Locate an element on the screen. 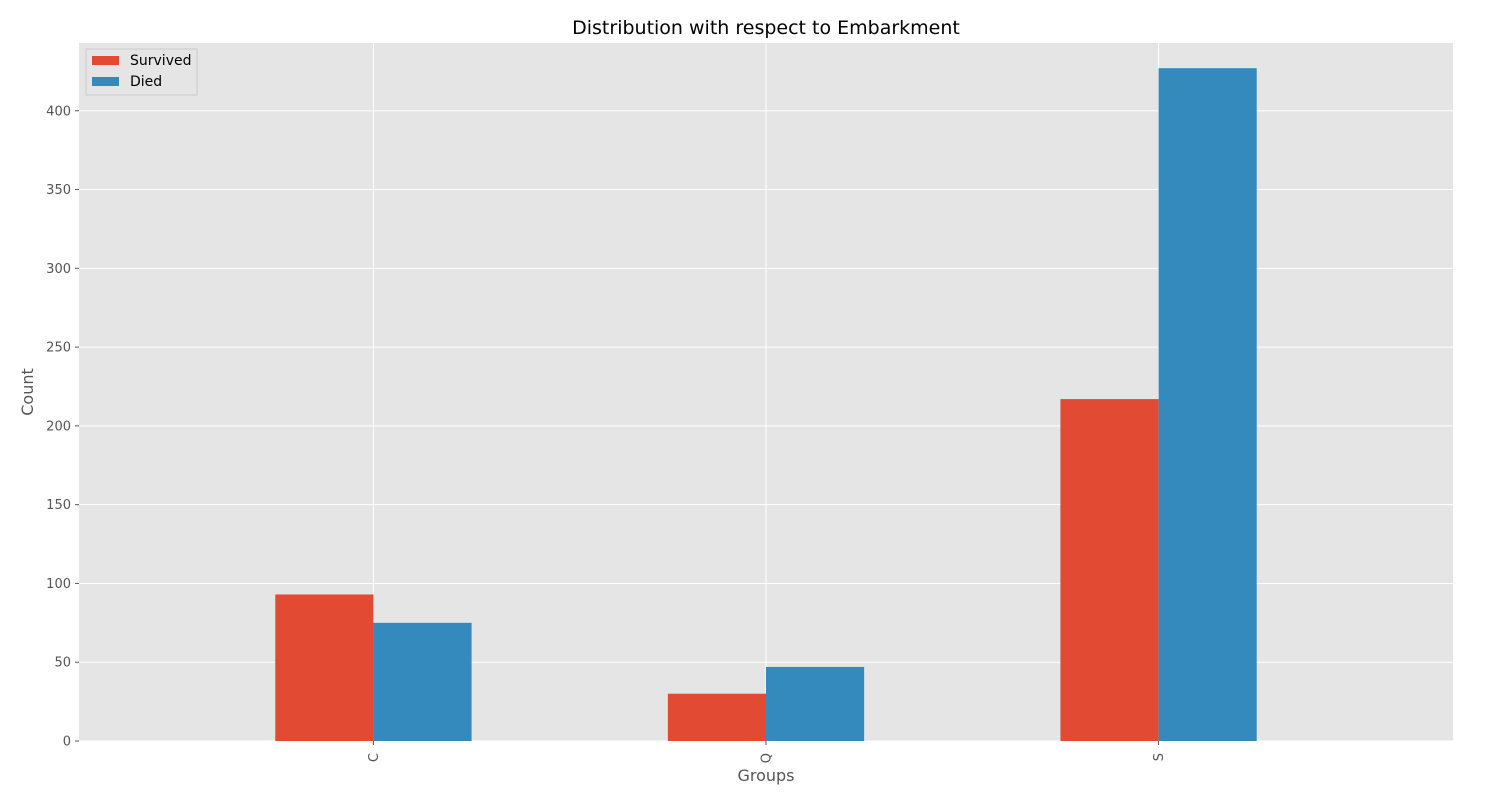 The height and width of the screenshot is (800, 1500). y-tick-label: 250 is located at coordinates (58, 348).